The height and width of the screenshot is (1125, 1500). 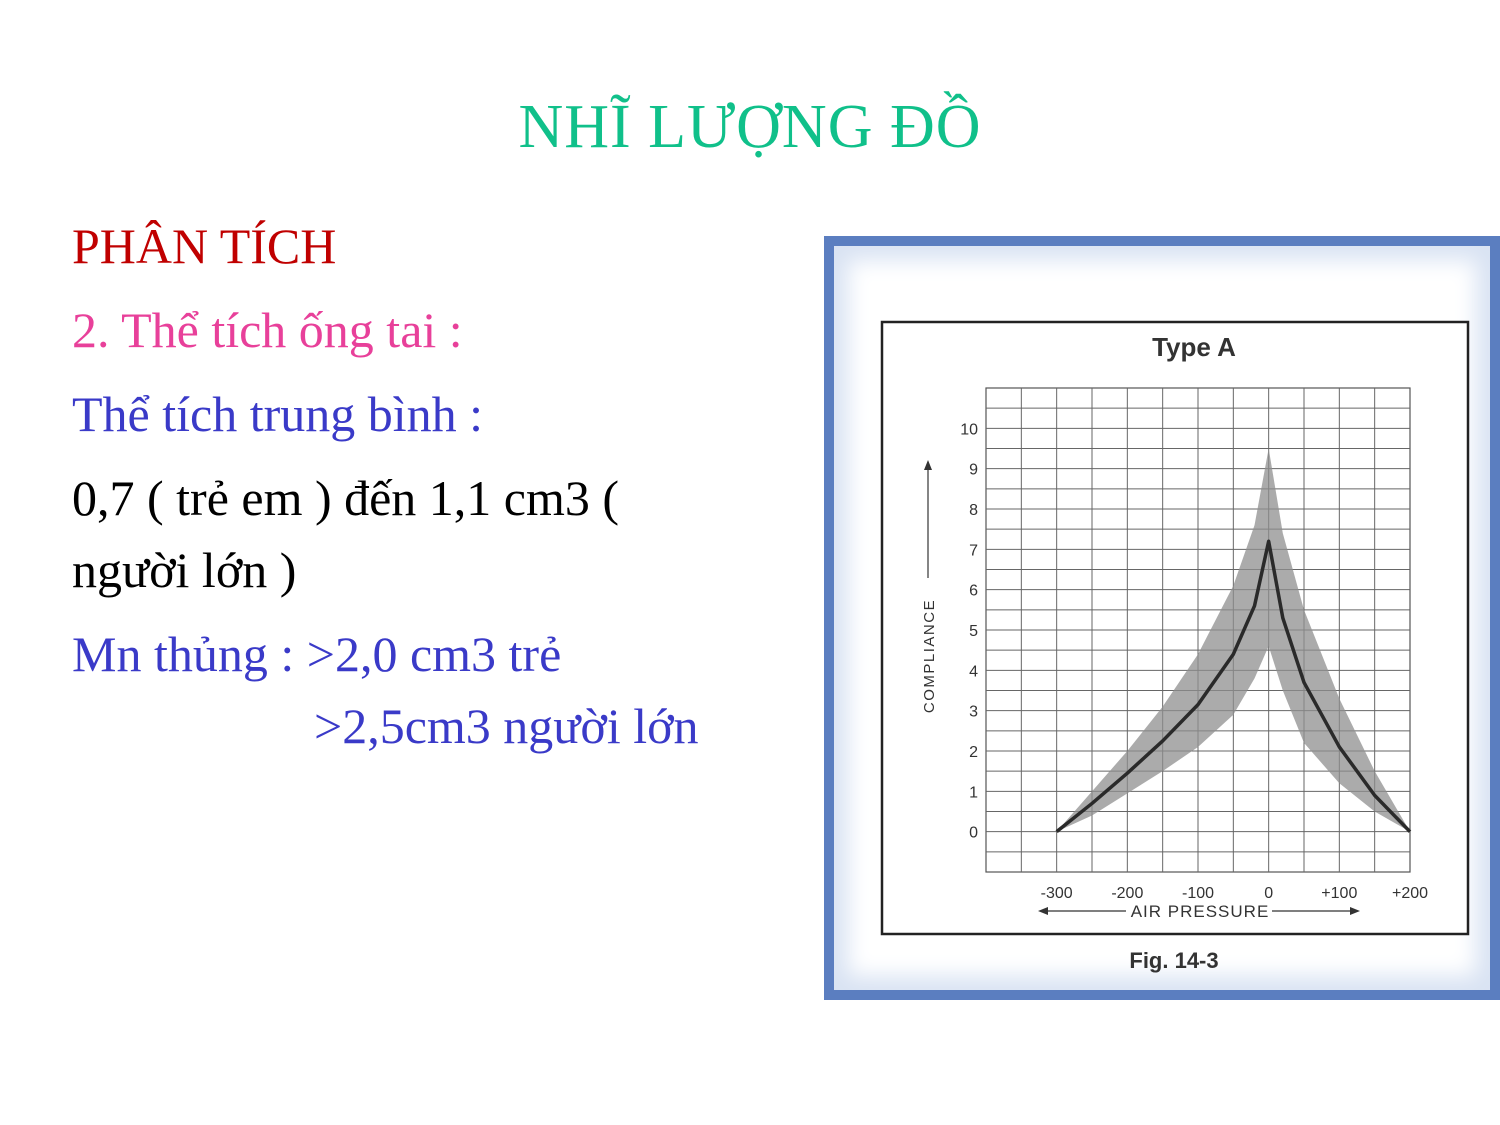 What do you see at coordinates (267, 330) in the screenshot?
I see `subheading: 2. Thể tích ống tai :` at bounding box center [267, 330].